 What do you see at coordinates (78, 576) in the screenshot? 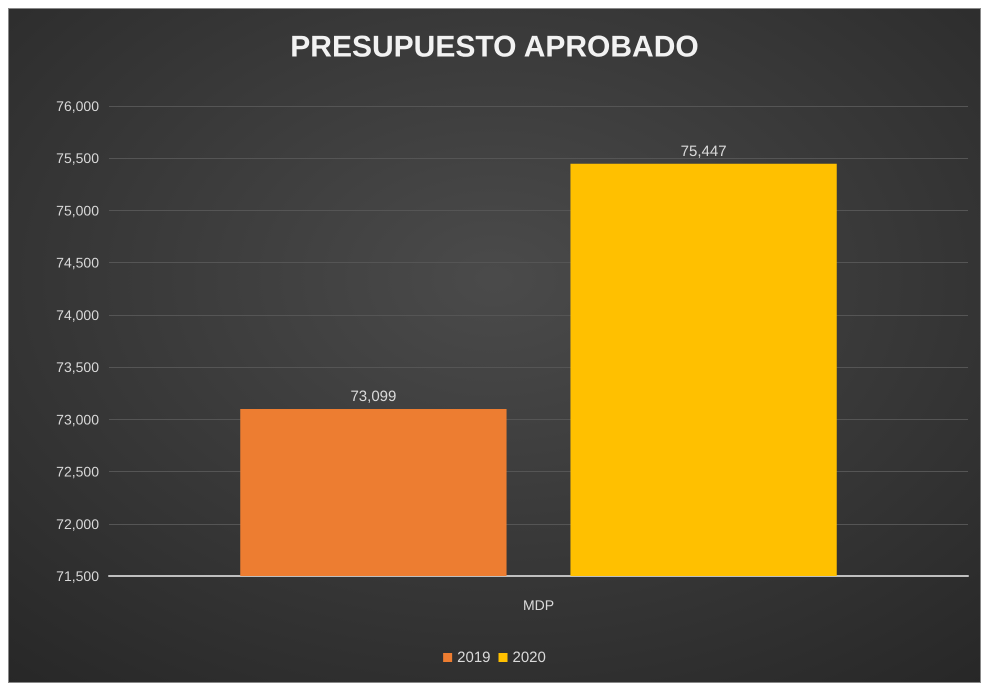
I see `y-tick-label: 71,500` at bounding box center [78, 576].